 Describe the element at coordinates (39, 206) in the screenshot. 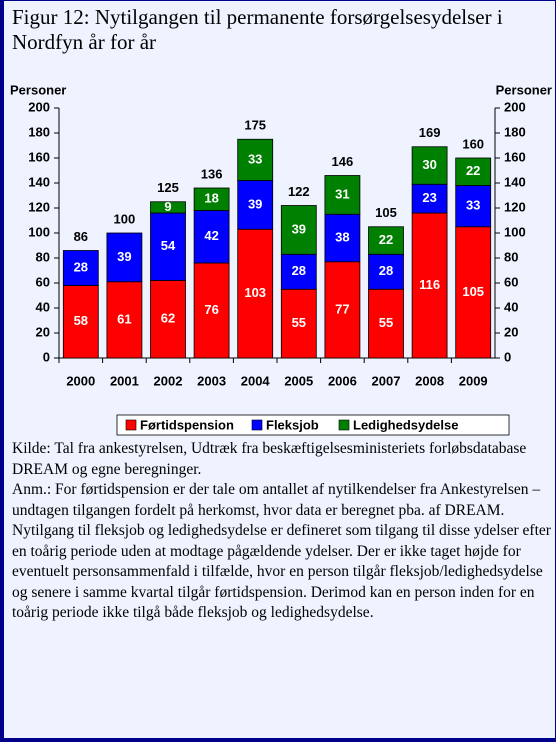

I see `y-tick-label: 120` at that location.